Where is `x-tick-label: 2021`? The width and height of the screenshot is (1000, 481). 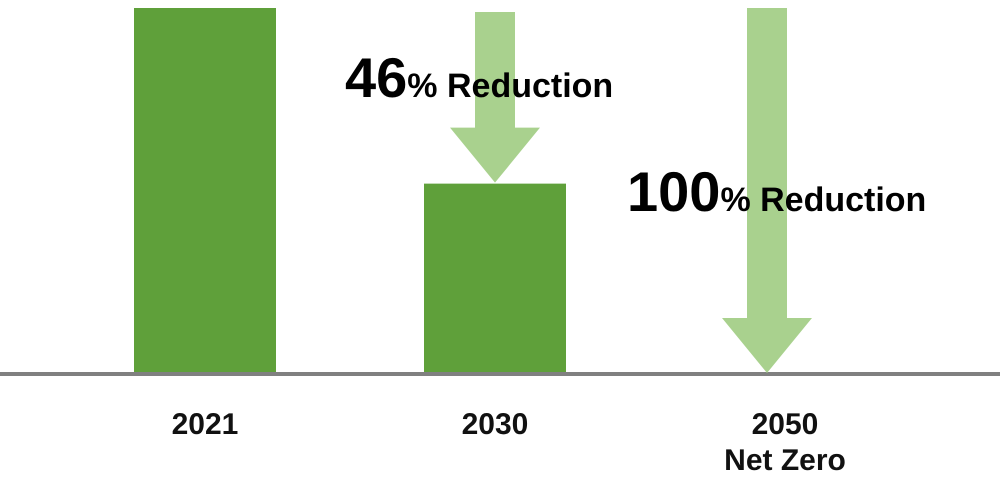 x-tick-label: 2021 is located at coordinates (205, 424).